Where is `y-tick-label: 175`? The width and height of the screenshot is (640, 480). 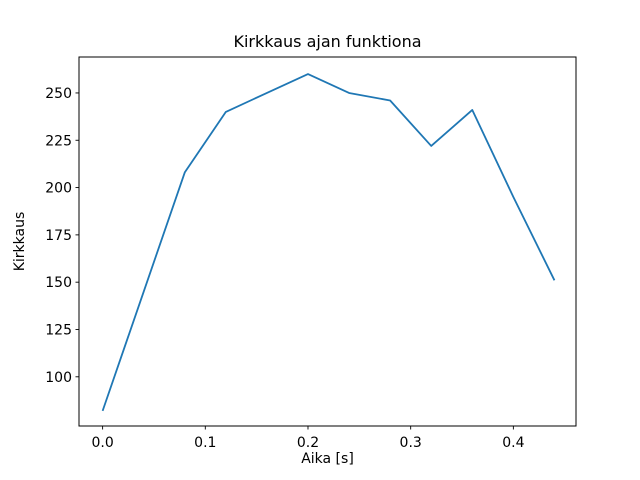
y-tick-label: 175 is located at coordinates (58, 236).